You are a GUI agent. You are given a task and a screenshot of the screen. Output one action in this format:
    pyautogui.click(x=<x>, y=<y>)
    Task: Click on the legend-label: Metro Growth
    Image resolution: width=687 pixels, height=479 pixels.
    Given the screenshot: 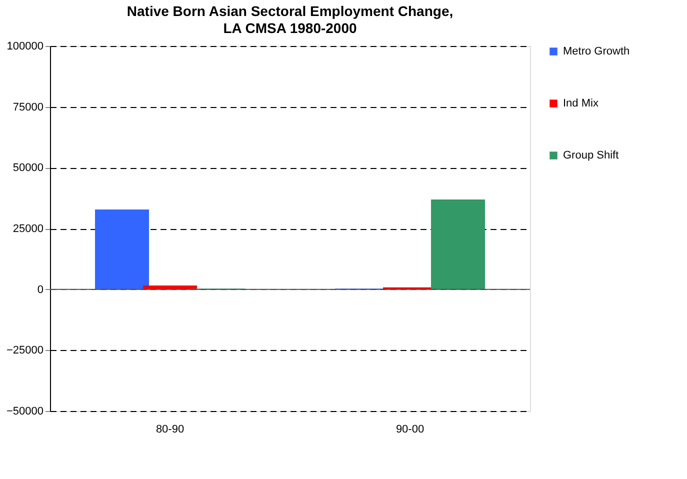 What is the action you would take?
    pyautogui.click(x=596, y=52)
    